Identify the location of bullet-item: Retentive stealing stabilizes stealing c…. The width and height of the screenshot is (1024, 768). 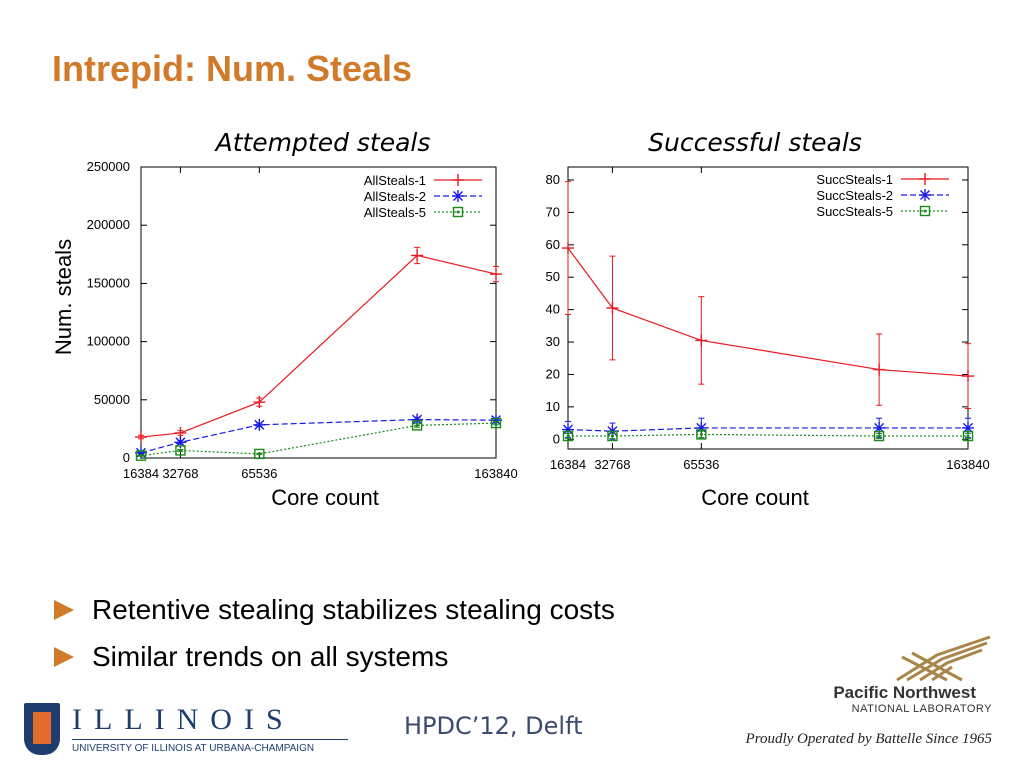
(334, 609).